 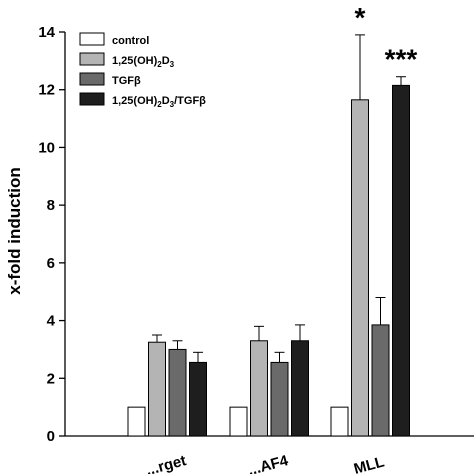 I want to click on x-tick-label: ...AF4, so click(x=268, y=463).